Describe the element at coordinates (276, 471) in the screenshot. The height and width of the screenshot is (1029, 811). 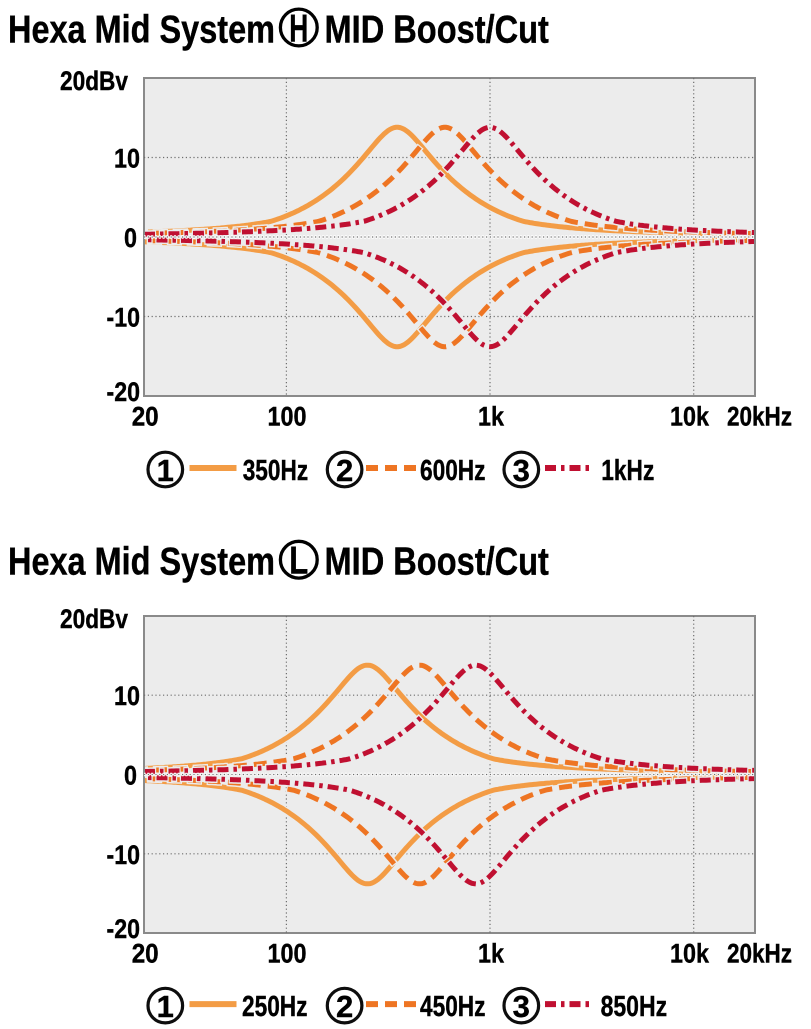
I see `svg-text: 350Hz` at that location.